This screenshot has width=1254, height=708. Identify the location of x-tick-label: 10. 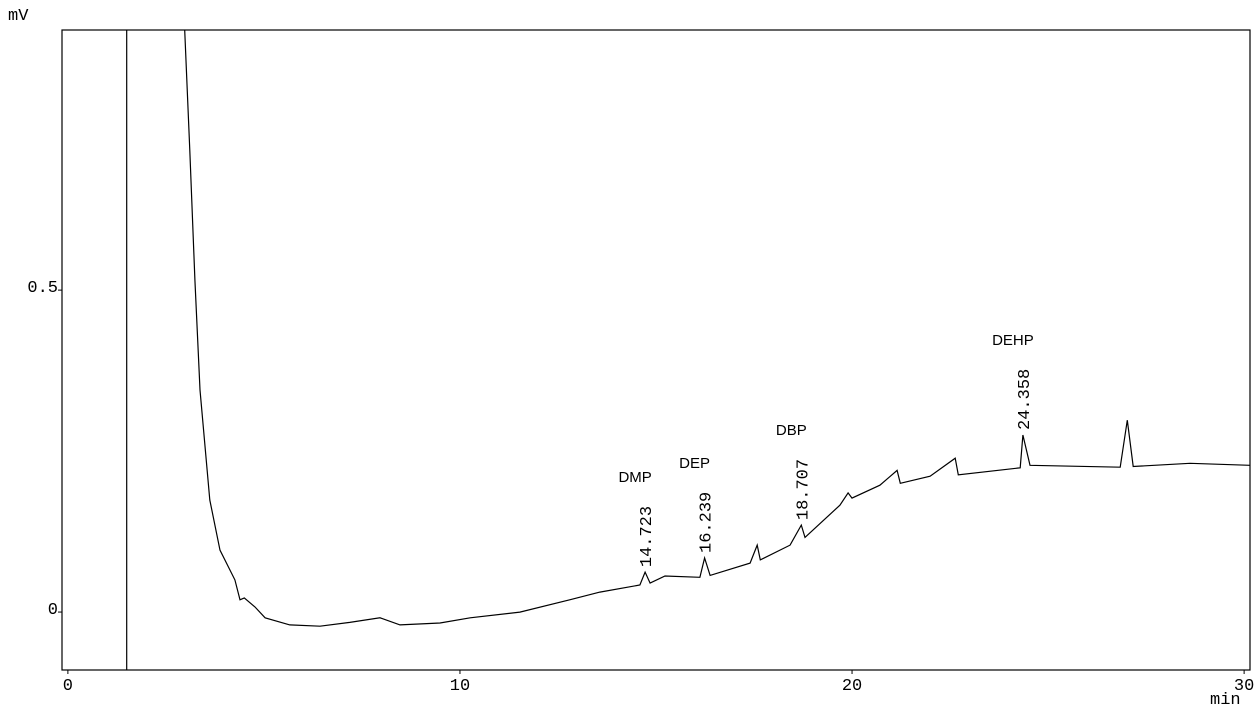
(460, 686).